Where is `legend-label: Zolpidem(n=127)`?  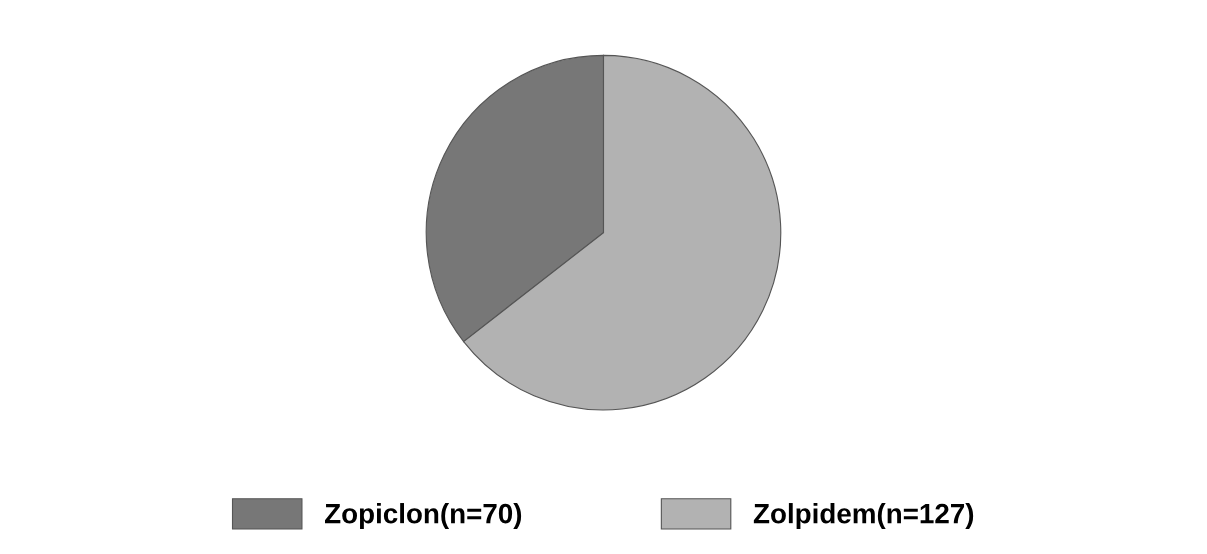
legend-label: Zolpidem(n=127) is located at coordinates (863, 516).